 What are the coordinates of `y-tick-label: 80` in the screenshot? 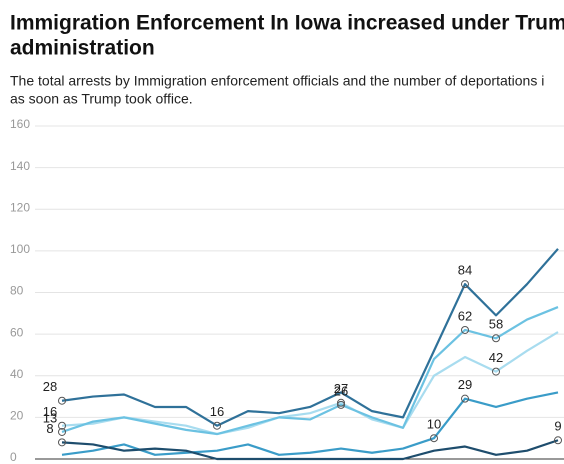 It's located at (17, 291).